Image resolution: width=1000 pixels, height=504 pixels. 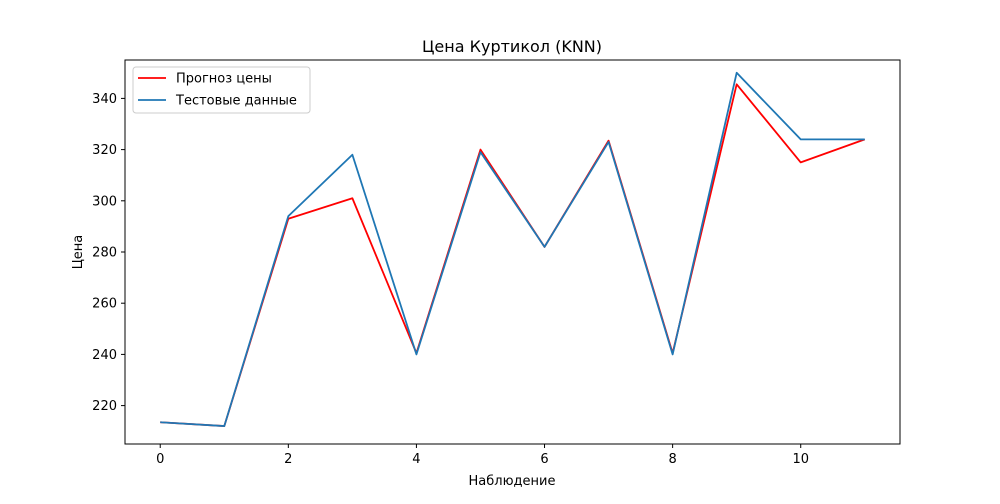 I want to click on y-tick-label: 340, so click(x=104, y=99).